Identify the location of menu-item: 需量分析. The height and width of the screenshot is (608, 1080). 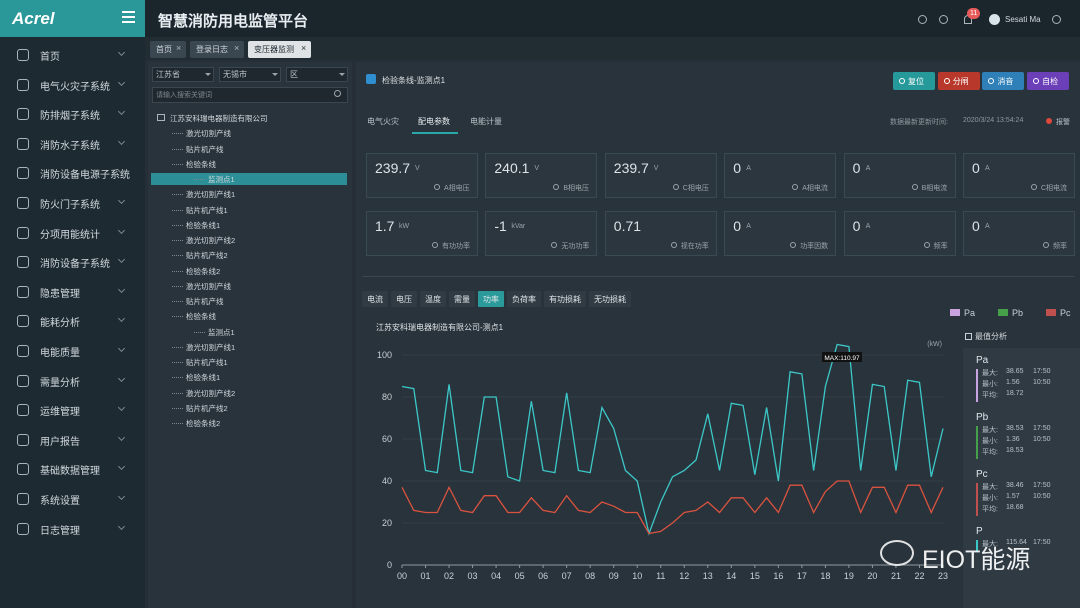
(60, 383).